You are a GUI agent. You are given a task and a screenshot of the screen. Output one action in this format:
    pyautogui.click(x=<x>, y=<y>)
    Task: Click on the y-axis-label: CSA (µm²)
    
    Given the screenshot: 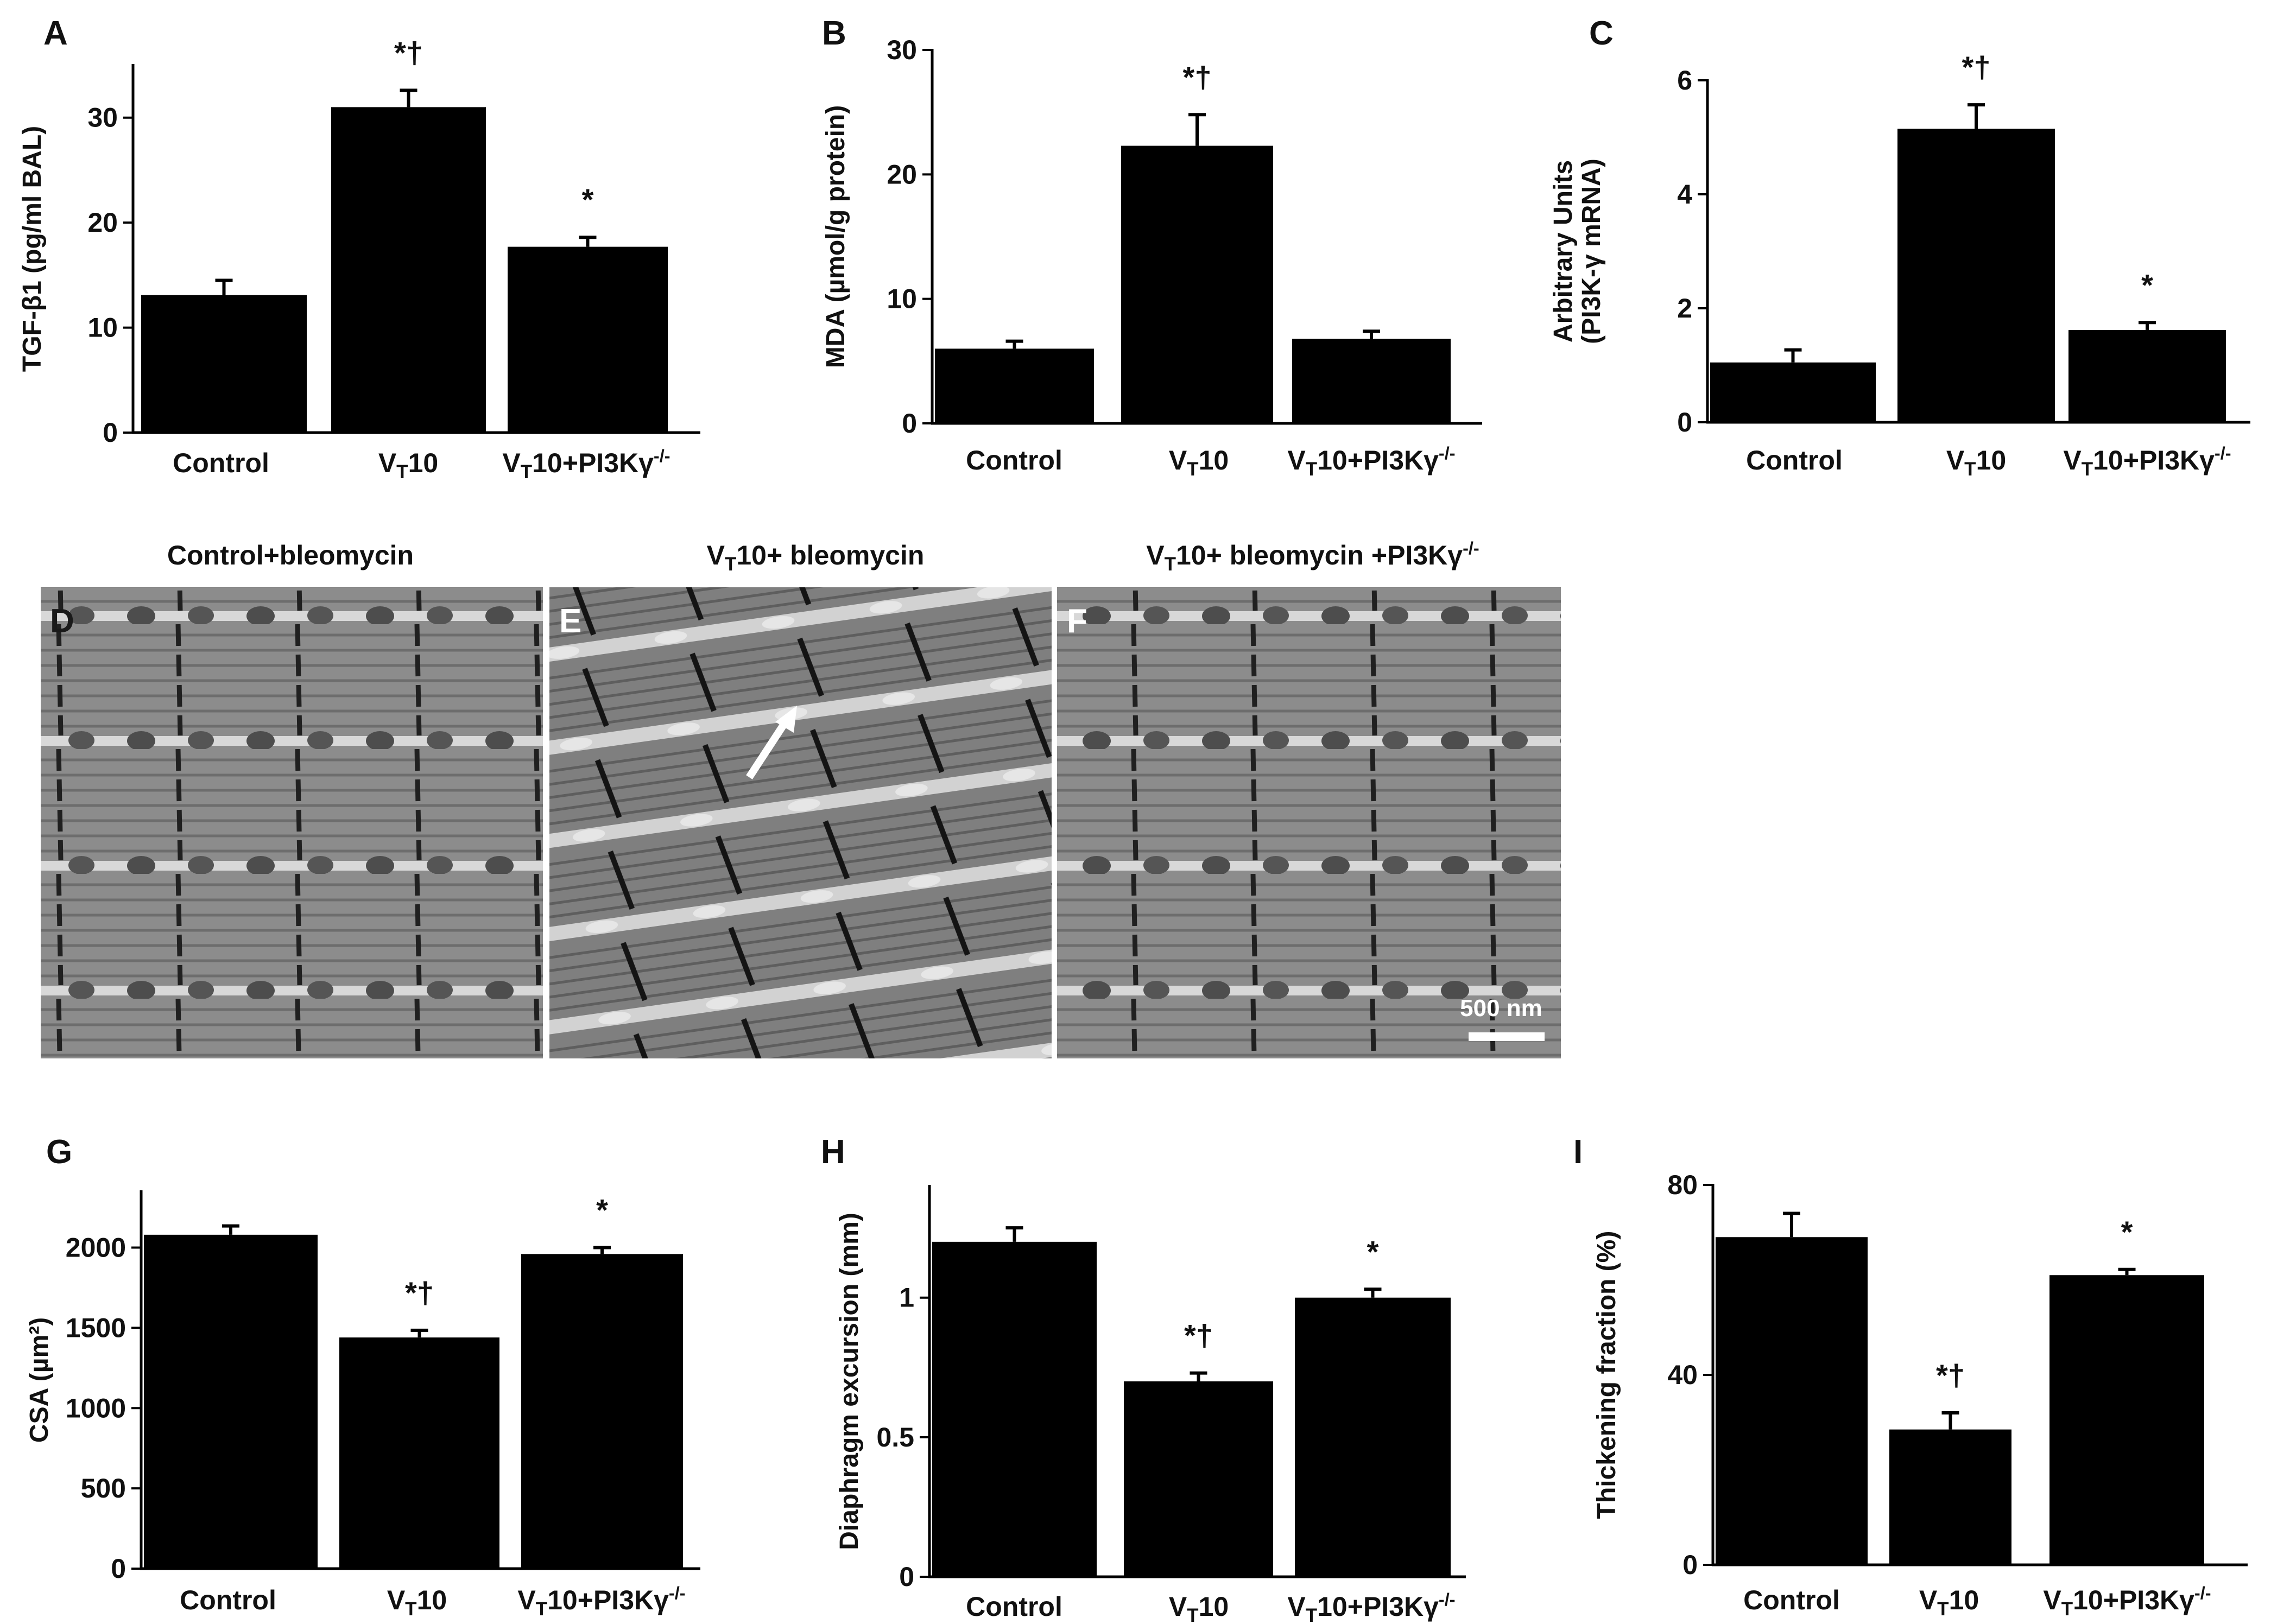 What is the action you would take?
    pyautogui.click(x=39, y=1380)
    